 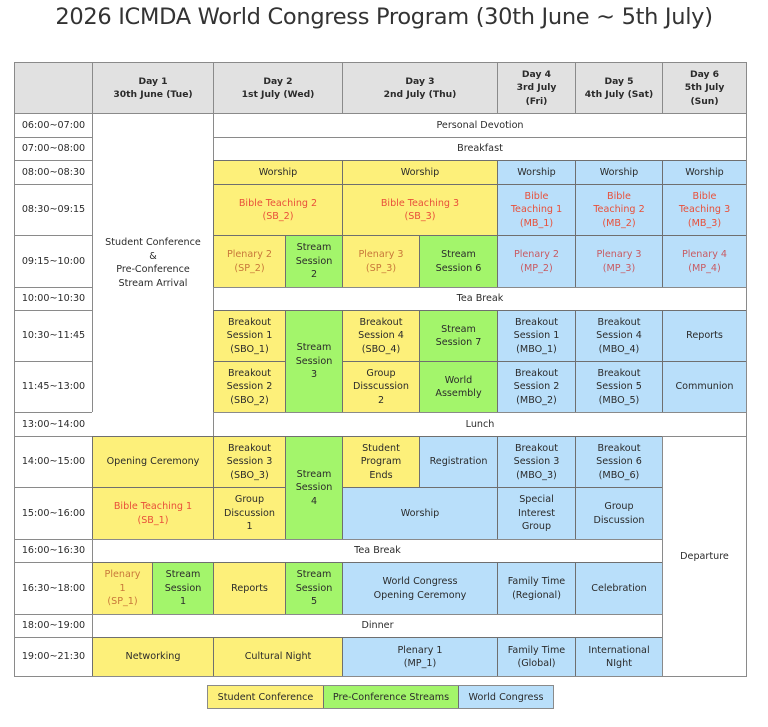 What do you see at coordinates (505, 697) in the screenshot?
I see `legend-item: World Congress` at bounding box center [505, 697].